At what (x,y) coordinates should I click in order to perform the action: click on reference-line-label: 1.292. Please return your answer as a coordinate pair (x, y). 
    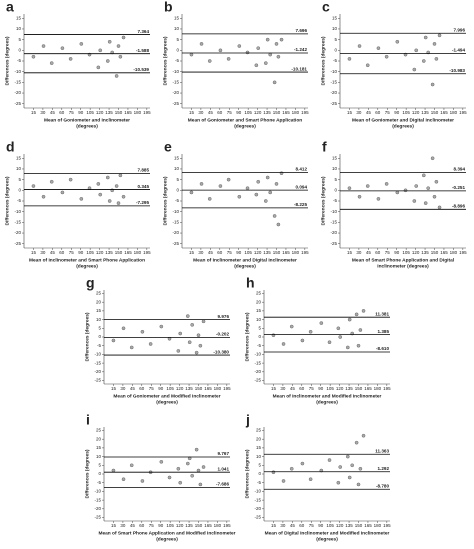
    Looking at the image, I should click on (384, 468).